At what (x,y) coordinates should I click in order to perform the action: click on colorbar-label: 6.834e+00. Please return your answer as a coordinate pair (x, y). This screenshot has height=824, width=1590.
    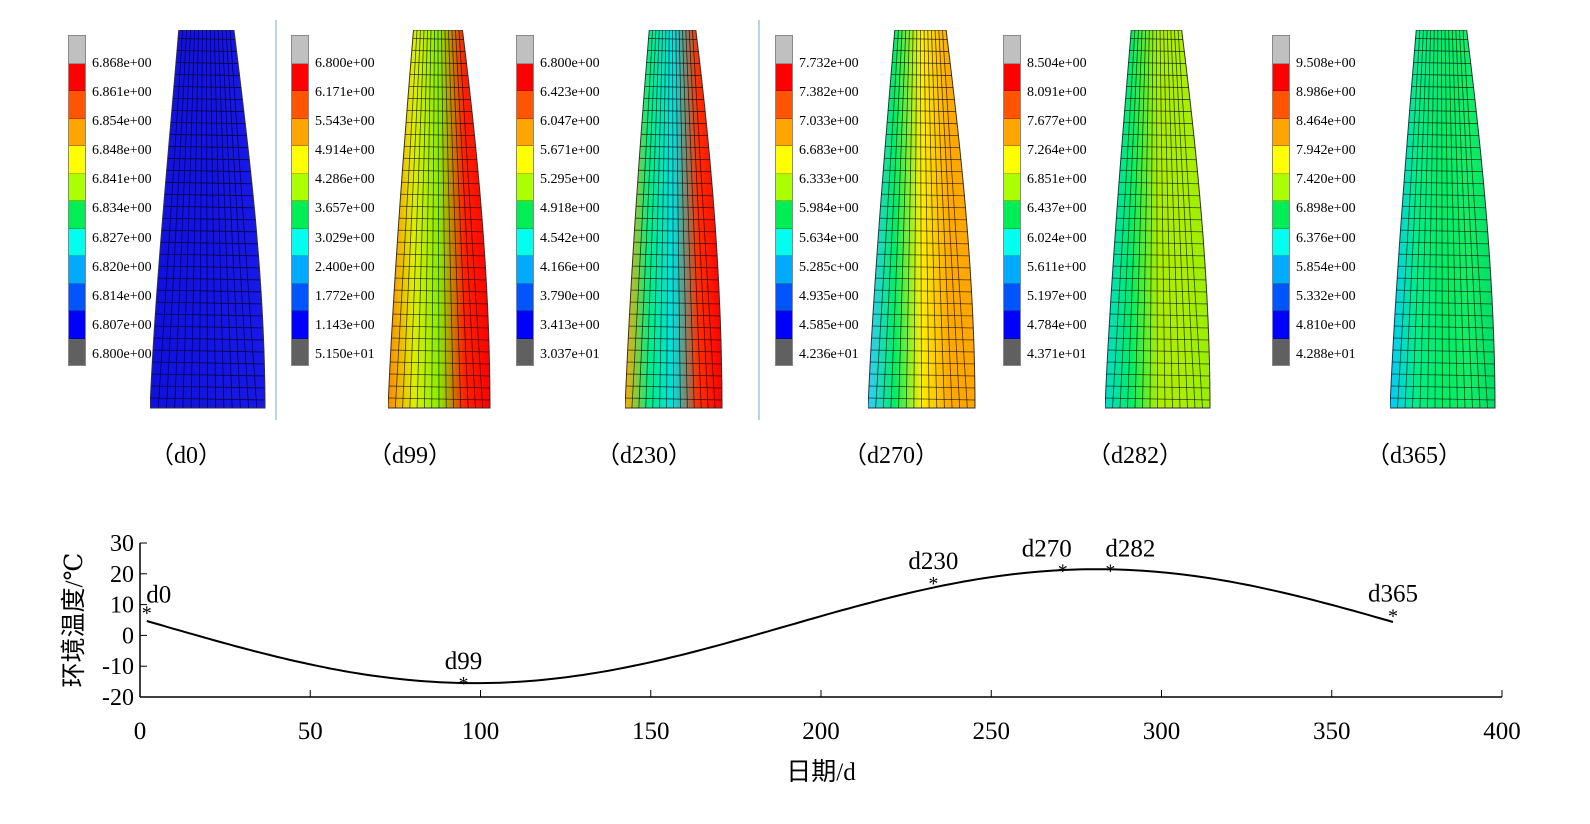
    Looking at the image, I should click on (122, 209).